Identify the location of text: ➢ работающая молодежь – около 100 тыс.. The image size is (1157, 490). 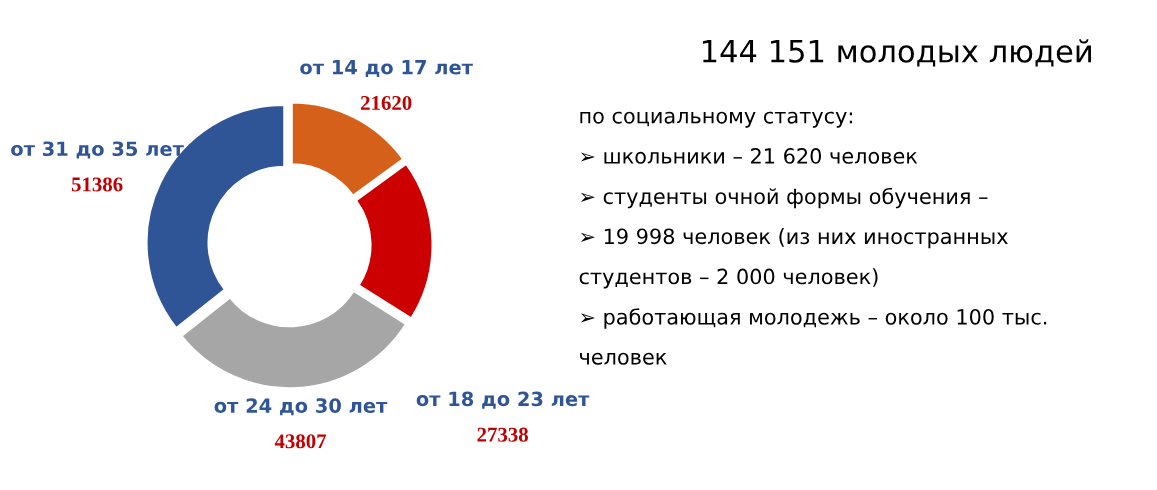
(813, 318).